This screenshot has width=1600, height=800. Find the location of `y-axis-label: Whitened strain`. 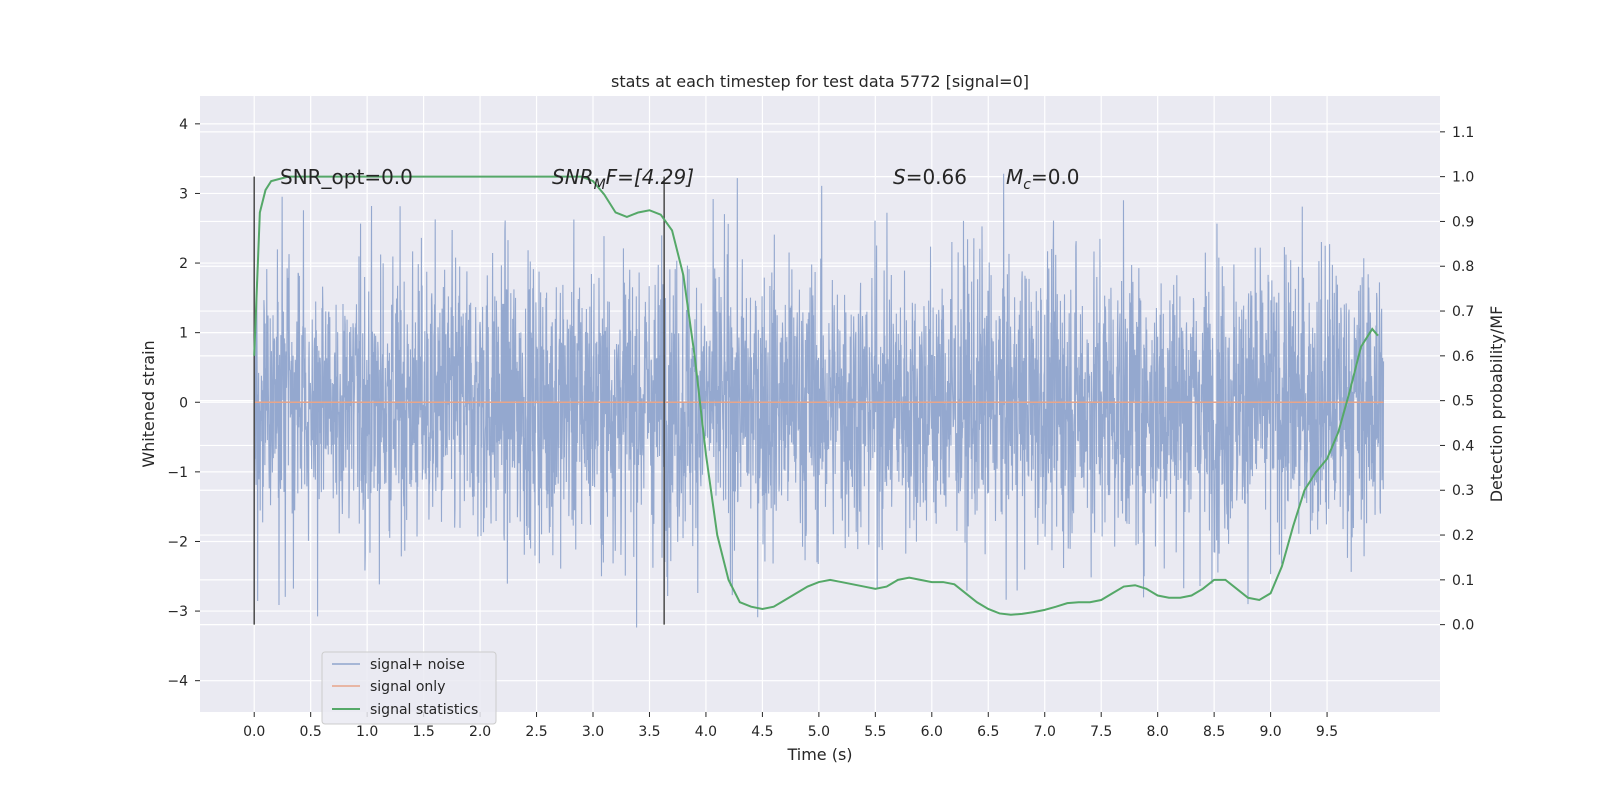

y-axis-label: Whitened strain is located at coordinates (148, 403).